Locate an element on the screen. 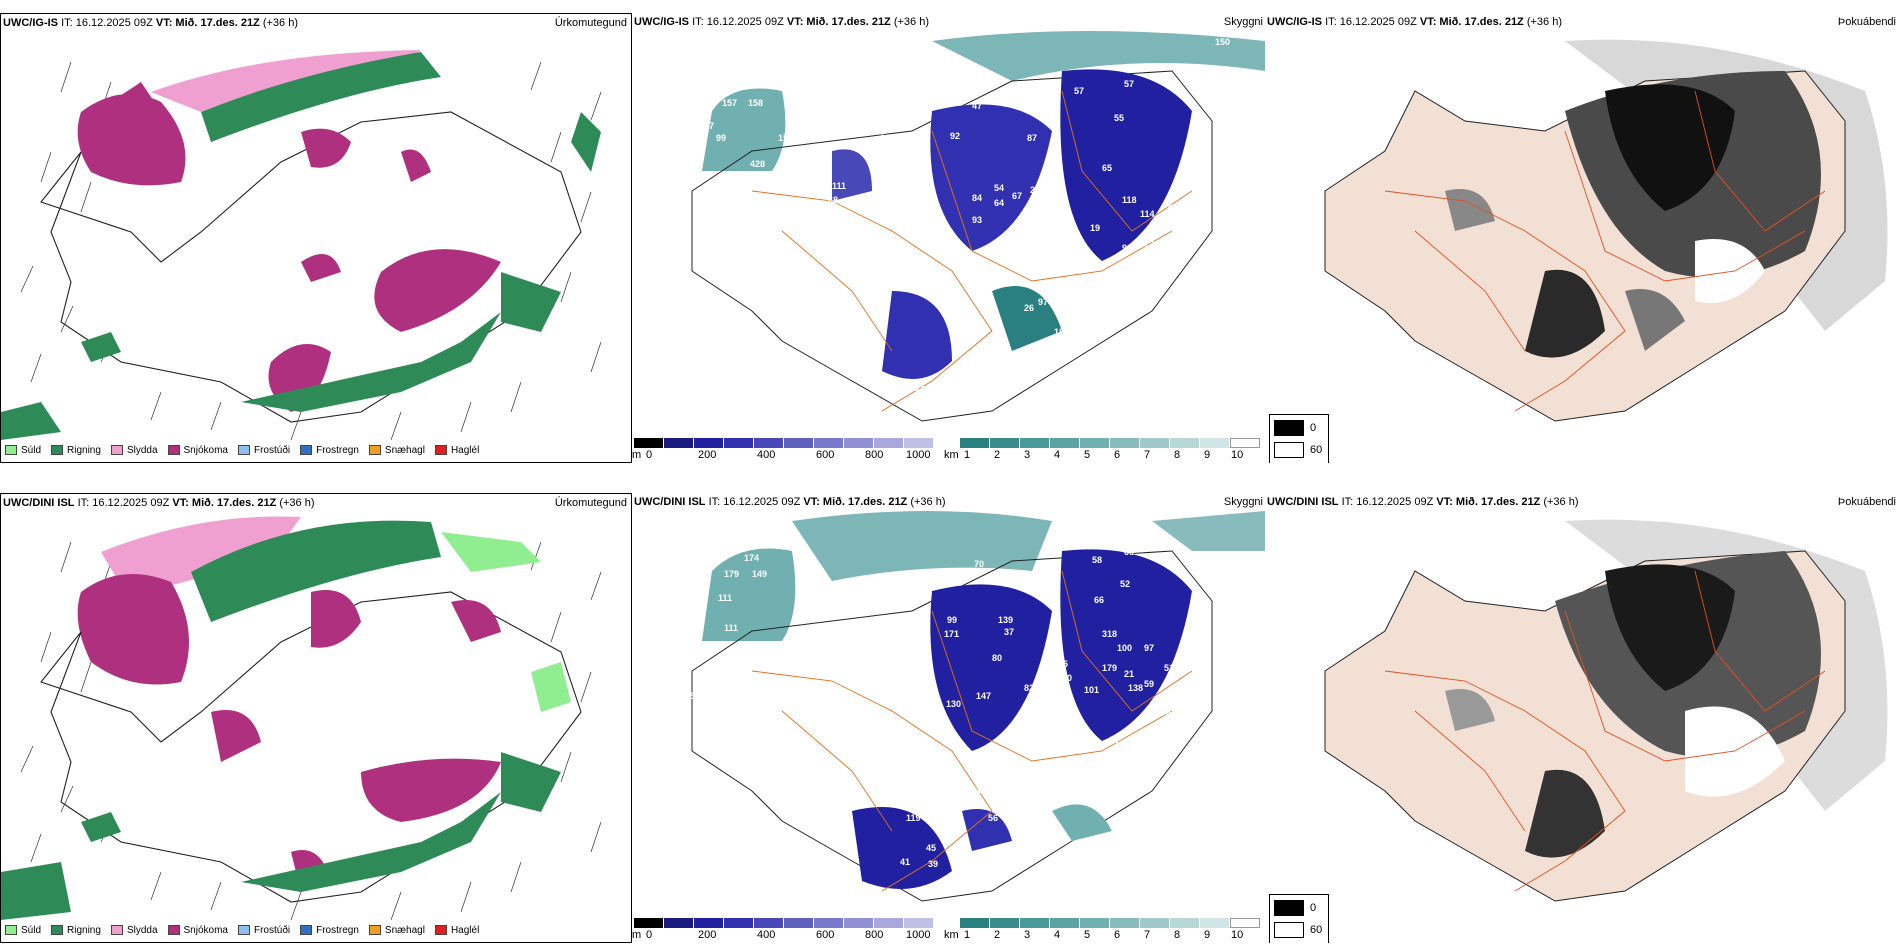  cloud-base-label: 93 is located at coordinates (1065, 766).